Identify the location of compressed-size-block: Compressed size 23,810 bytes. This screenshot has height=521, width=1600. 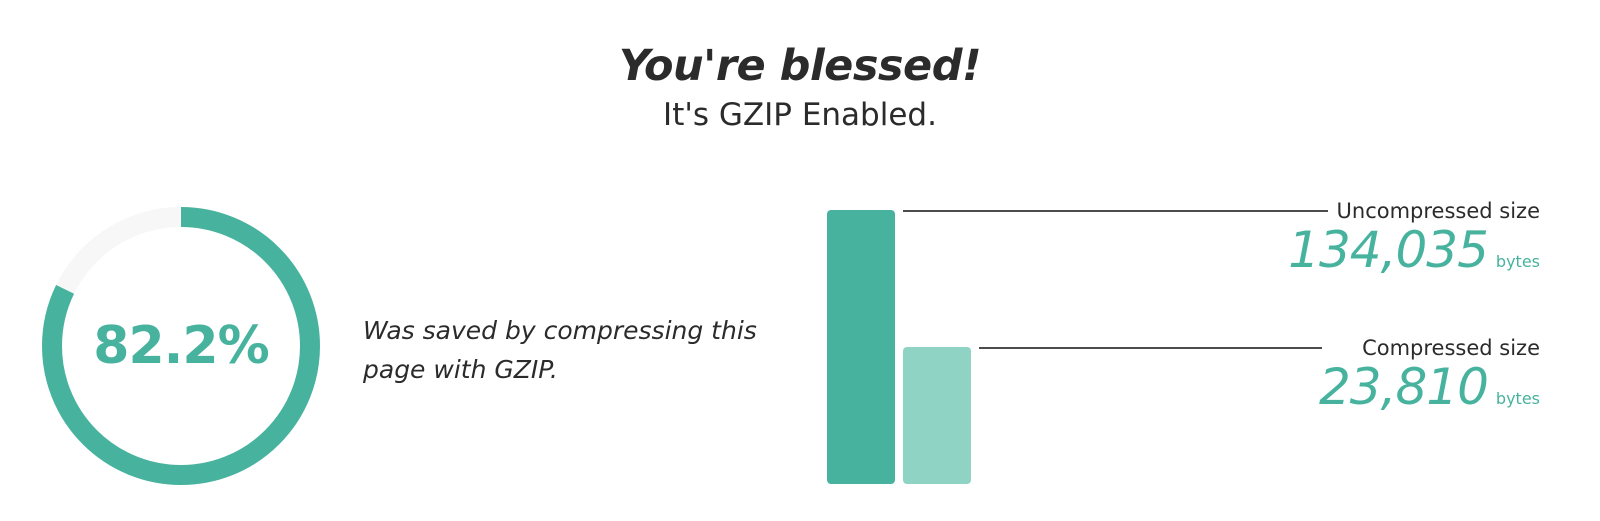
(1429, 374).